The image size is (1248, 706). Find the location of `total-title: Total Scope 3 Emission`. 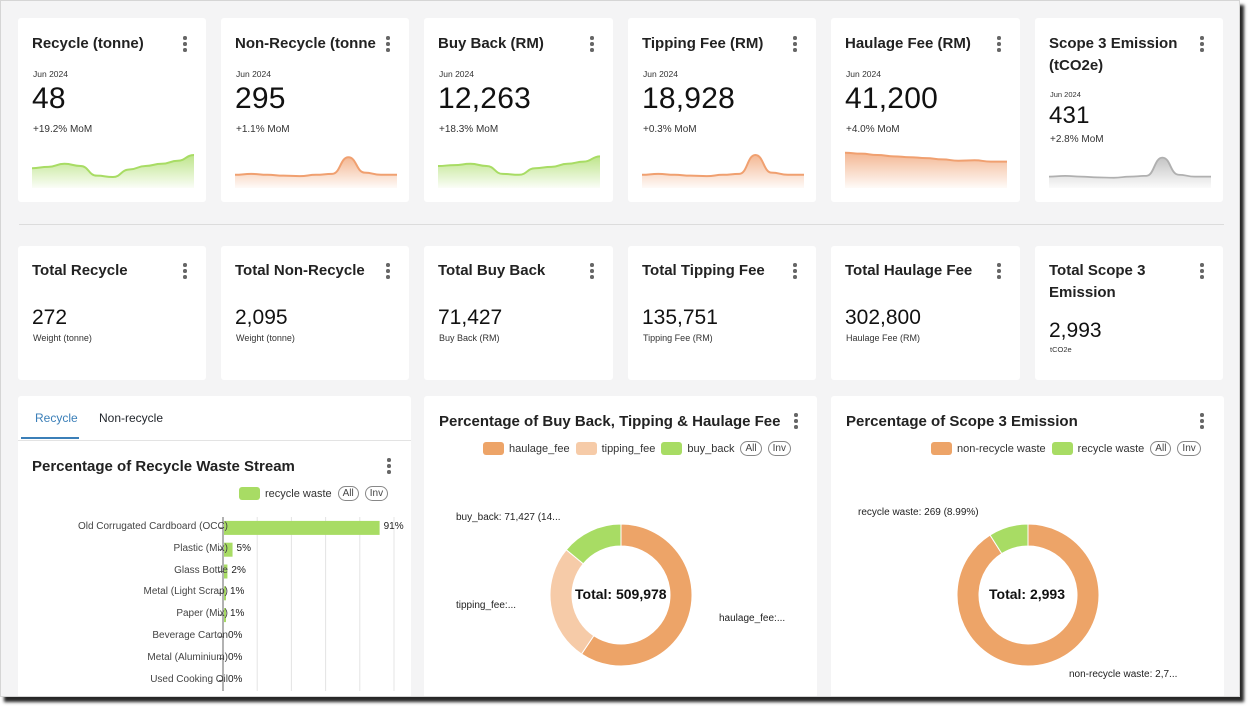

total-title: Total Scope 3 Emission is located at coordinates (1097, 281).